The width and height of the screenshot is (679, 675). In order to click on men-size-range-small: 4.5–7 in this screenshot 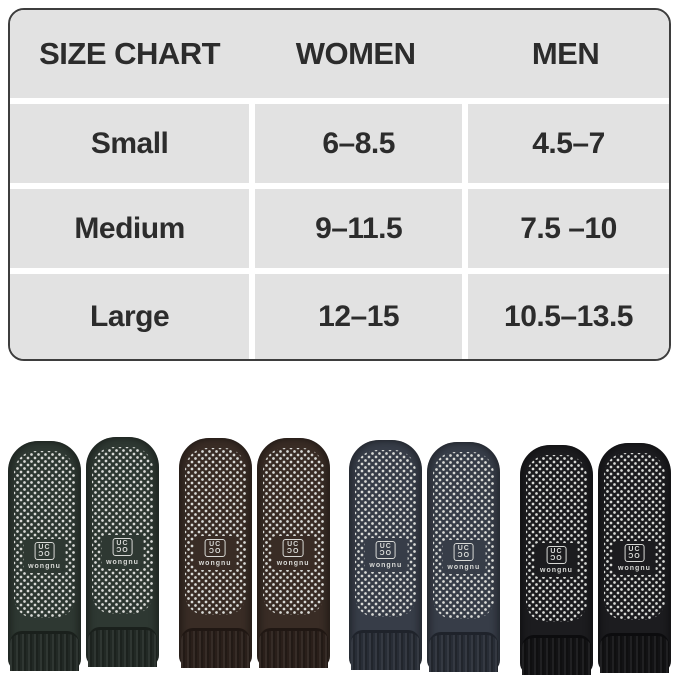, I will do `click(565, 140)`.